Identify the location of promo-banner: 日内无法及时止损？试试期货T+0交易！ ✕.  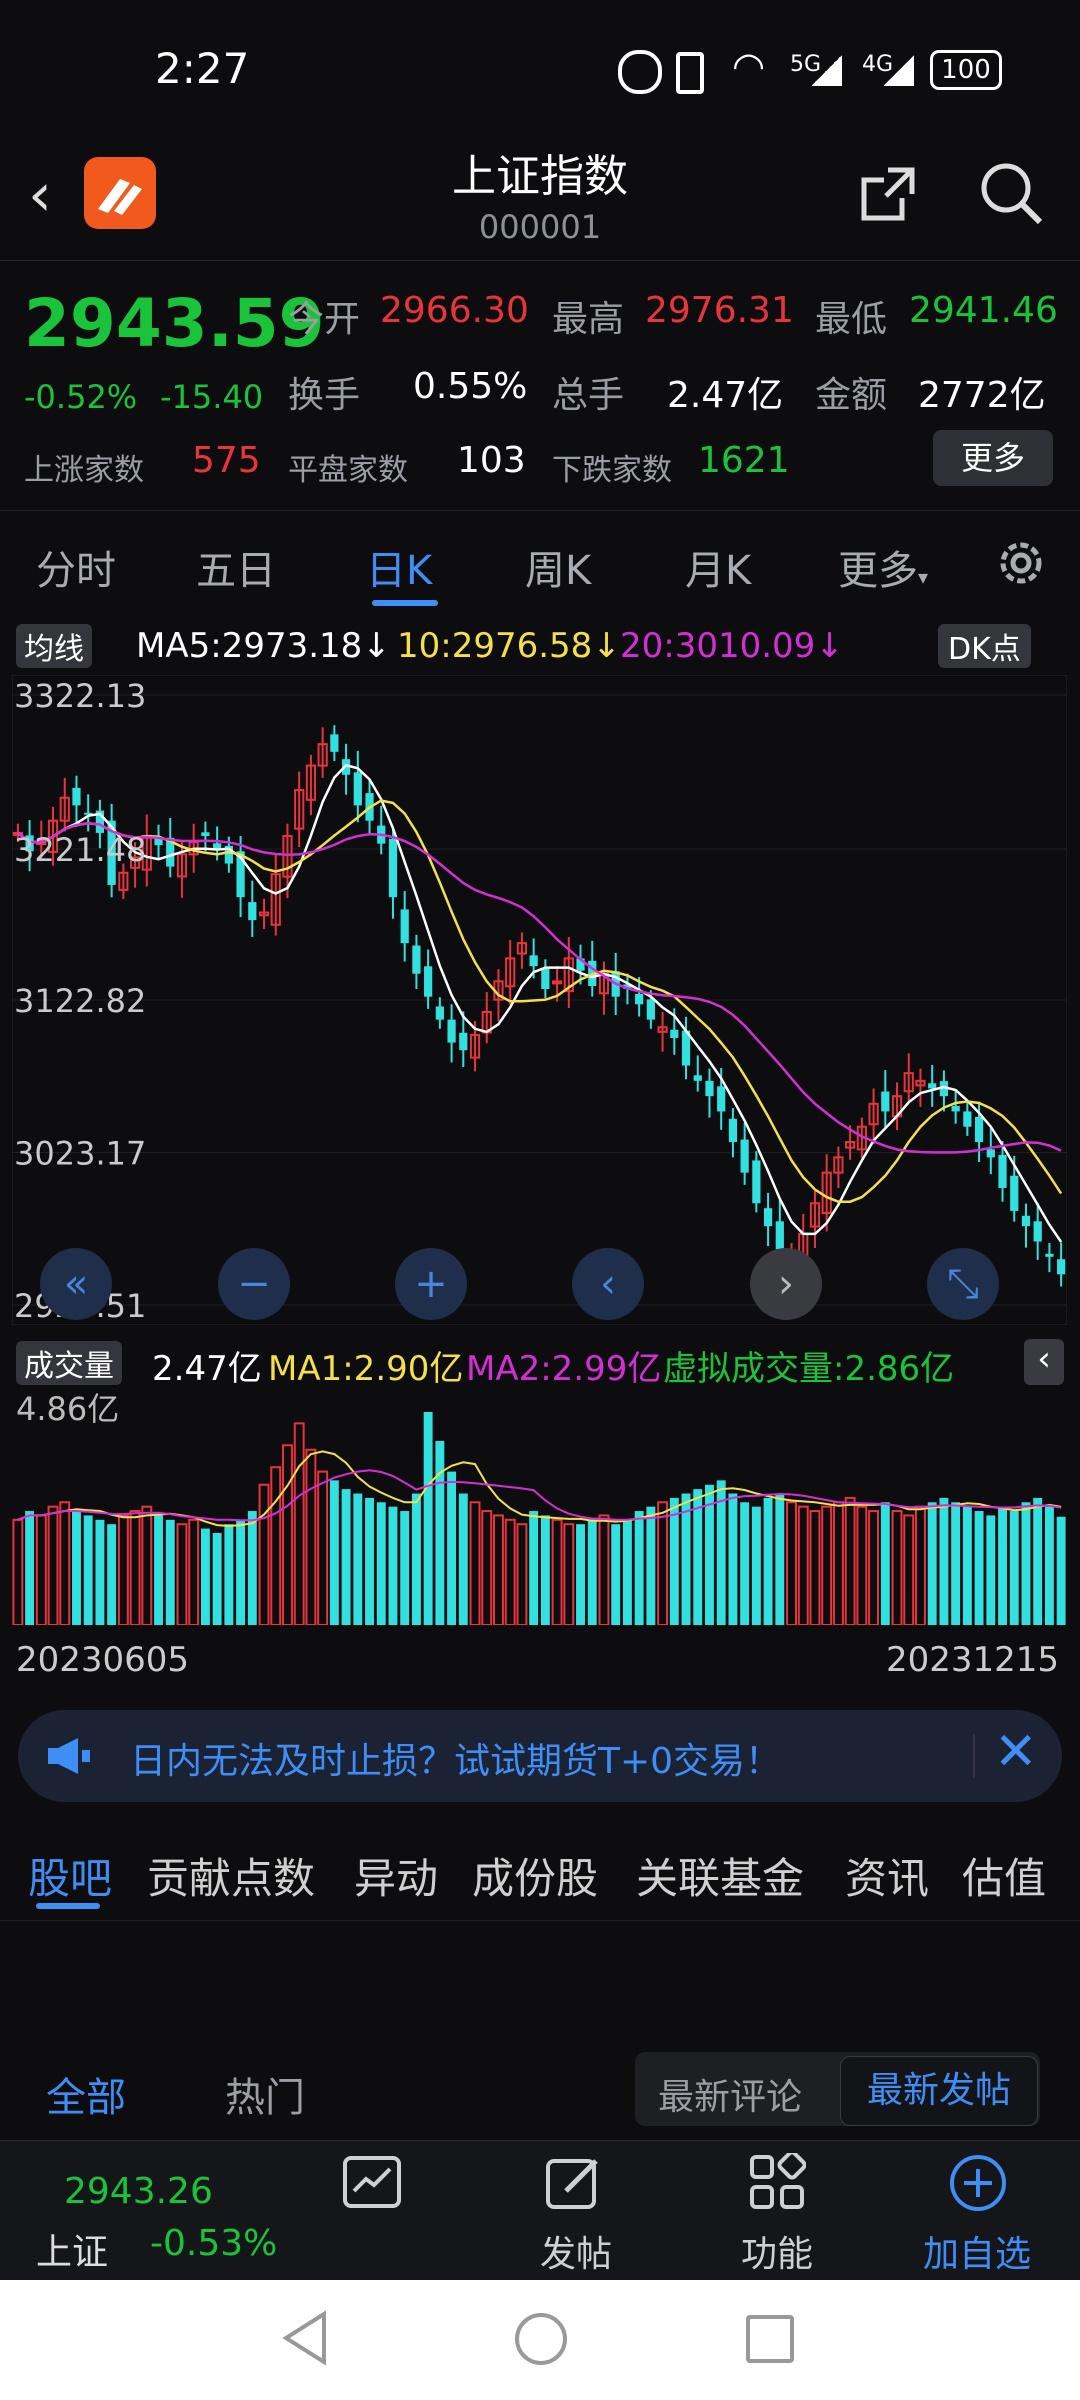
(540, 1756).